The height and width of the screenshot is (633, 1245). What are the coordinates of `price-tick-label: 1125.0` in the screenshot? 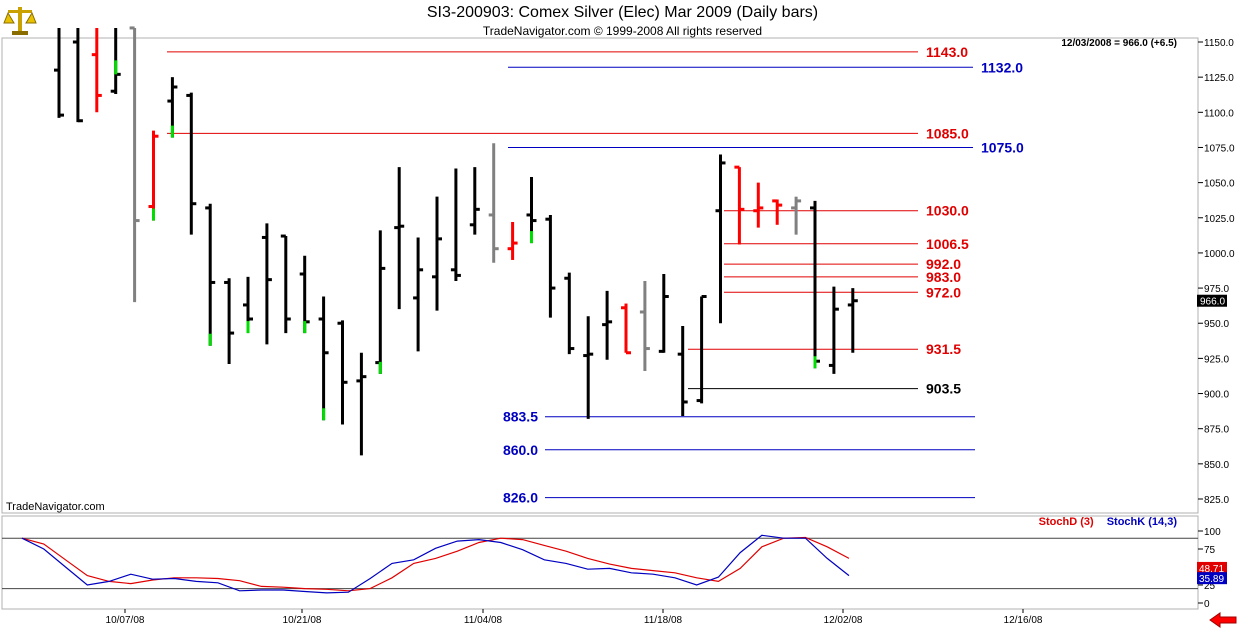 It's located at (1219, 78).